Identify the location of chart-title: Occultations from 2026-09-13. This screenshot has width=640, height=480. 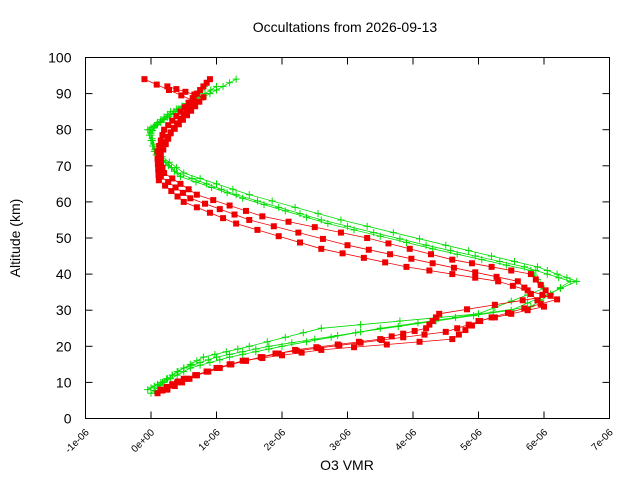
(345, 27).